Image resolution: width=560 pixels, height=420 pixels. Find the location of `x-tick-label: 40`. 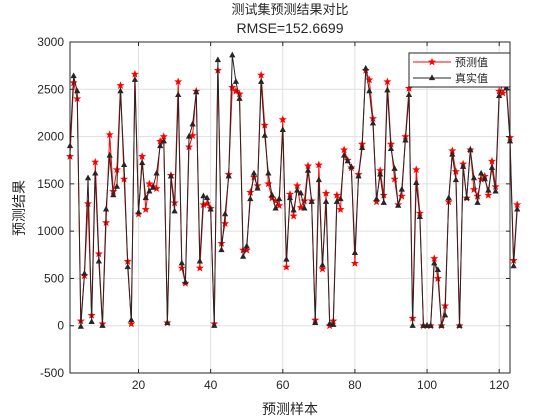

x-tick-label: 40 is located at coordinates (211, 385).